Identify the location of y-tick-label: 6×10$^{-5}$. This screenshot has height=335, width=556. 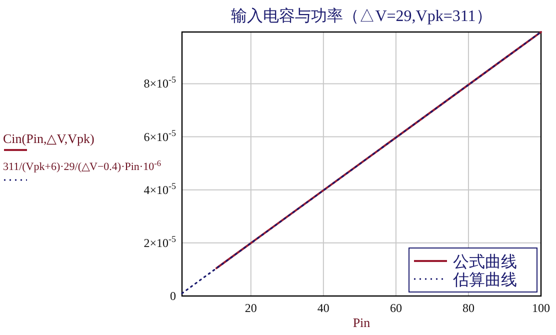
(160, 136).